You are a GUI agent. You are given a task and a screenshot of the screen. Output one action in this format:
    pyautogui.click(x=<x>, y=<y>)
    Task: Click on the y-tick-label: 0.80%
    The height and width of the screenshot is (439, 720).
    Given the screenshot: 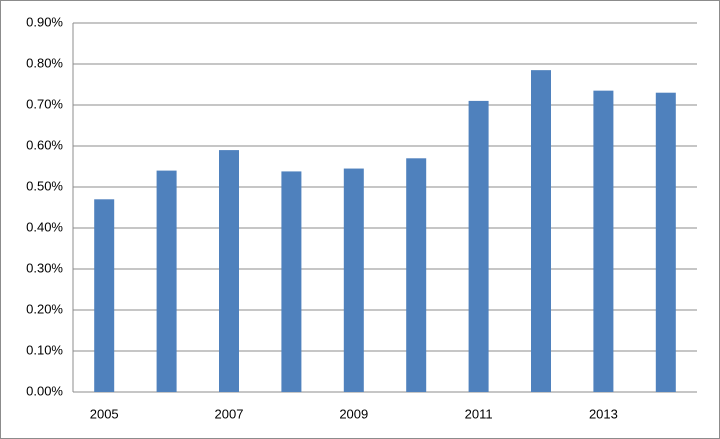 What is the action you would take?
    pyautogui.click(x=44, y=62)
    